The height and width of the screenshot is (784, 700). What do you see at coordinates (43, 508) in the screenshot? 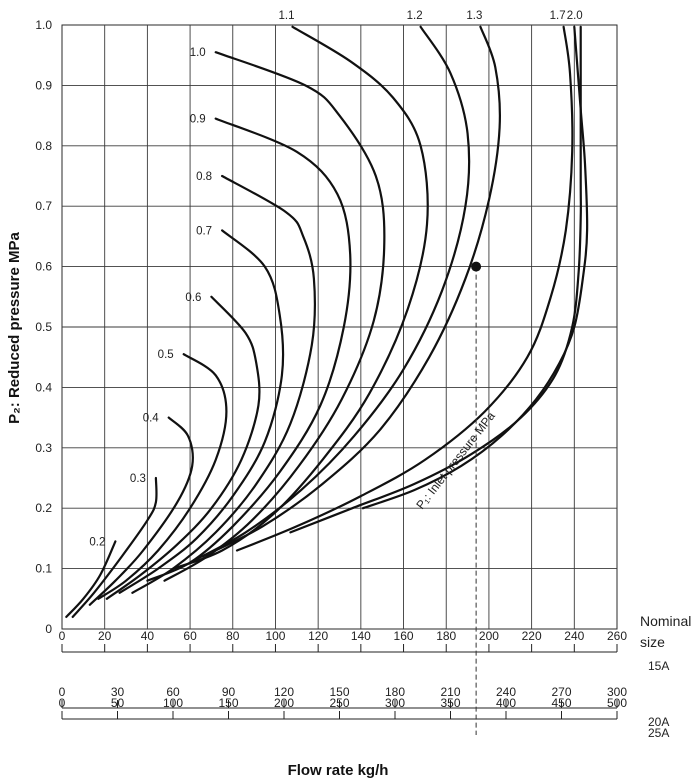
I see `y-tick-label: 0.2` at bounding box center [43, 508].